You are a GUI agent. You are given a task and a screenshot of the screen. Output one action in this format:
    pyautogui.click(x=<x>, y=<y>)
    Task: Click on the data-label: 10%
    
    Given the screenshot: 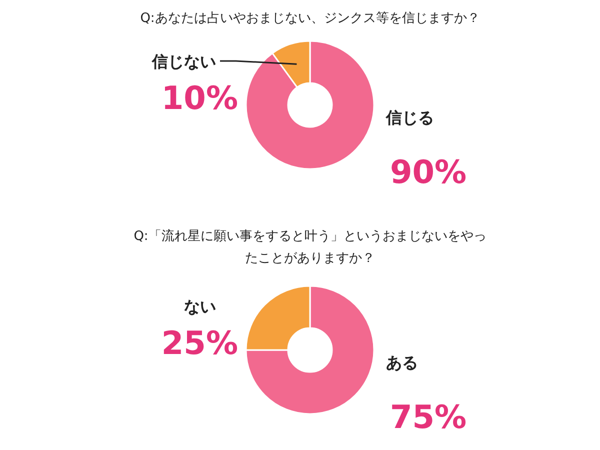 What is the action you would take?
    pyautogui.click(x=199, y=98)
    